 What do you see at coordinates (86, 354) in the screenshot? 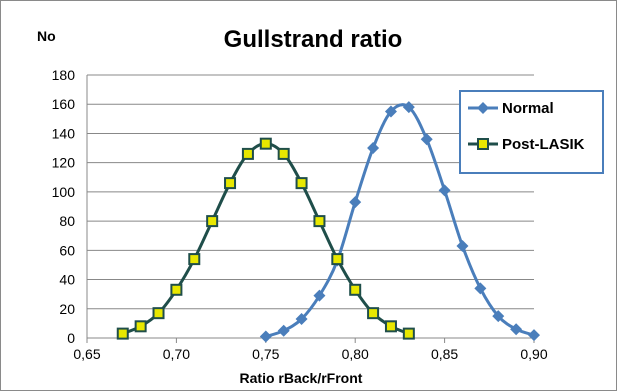
I see `x-tick-label: 0,65` at bounding box center [86, 354].